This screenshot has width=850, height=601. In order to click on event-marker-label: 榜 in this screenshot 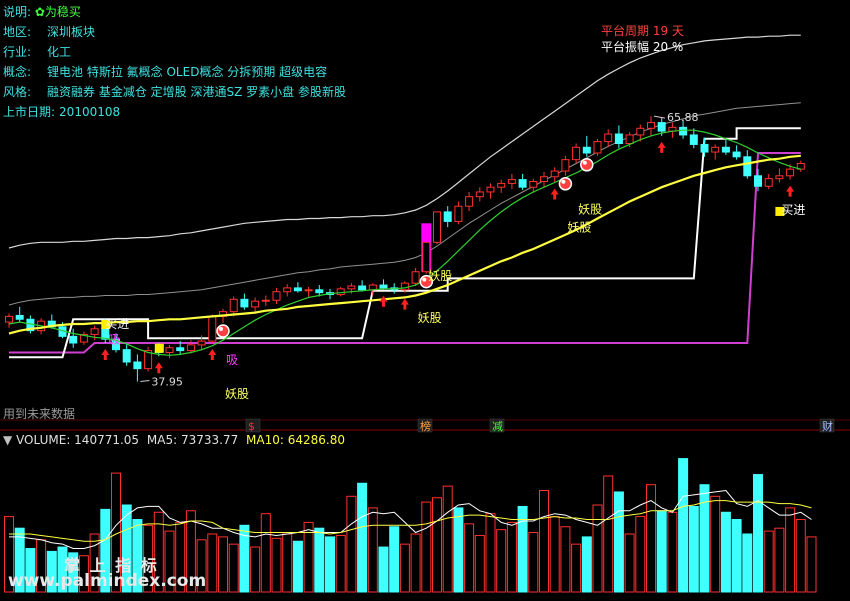, I will do `click(425, 426)`.